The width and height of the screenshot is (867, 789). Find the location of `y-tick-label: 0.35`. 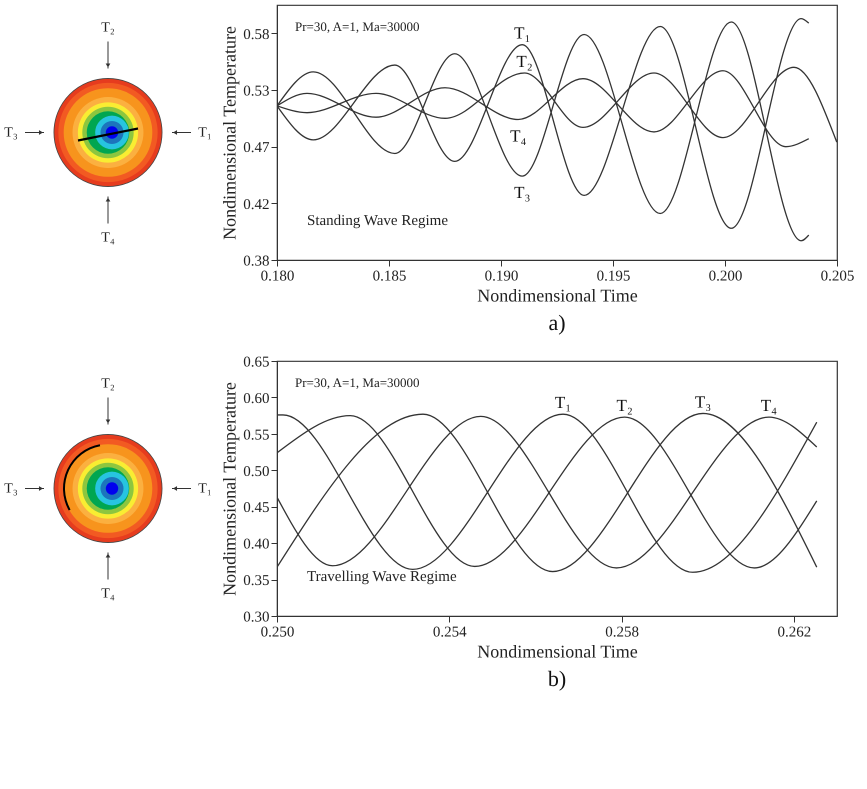

y-tick-label: 0.35 is located at coordinates (256, 581).